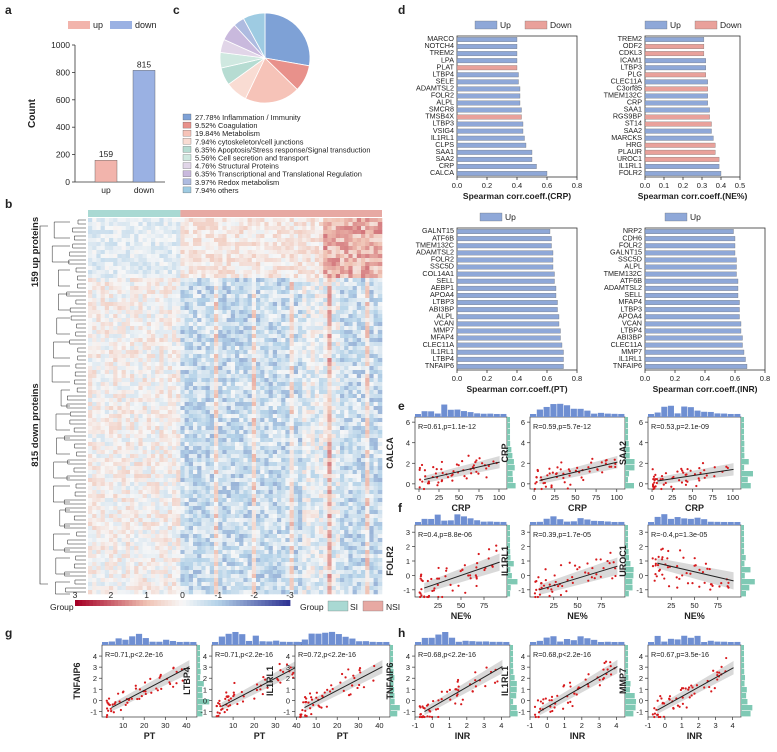 The width and height of the screenshot is (777, 752). What do you see at coordinates (254, 35) in the screenshot?
I see `pie-slice` at bounding box center [254, 35].